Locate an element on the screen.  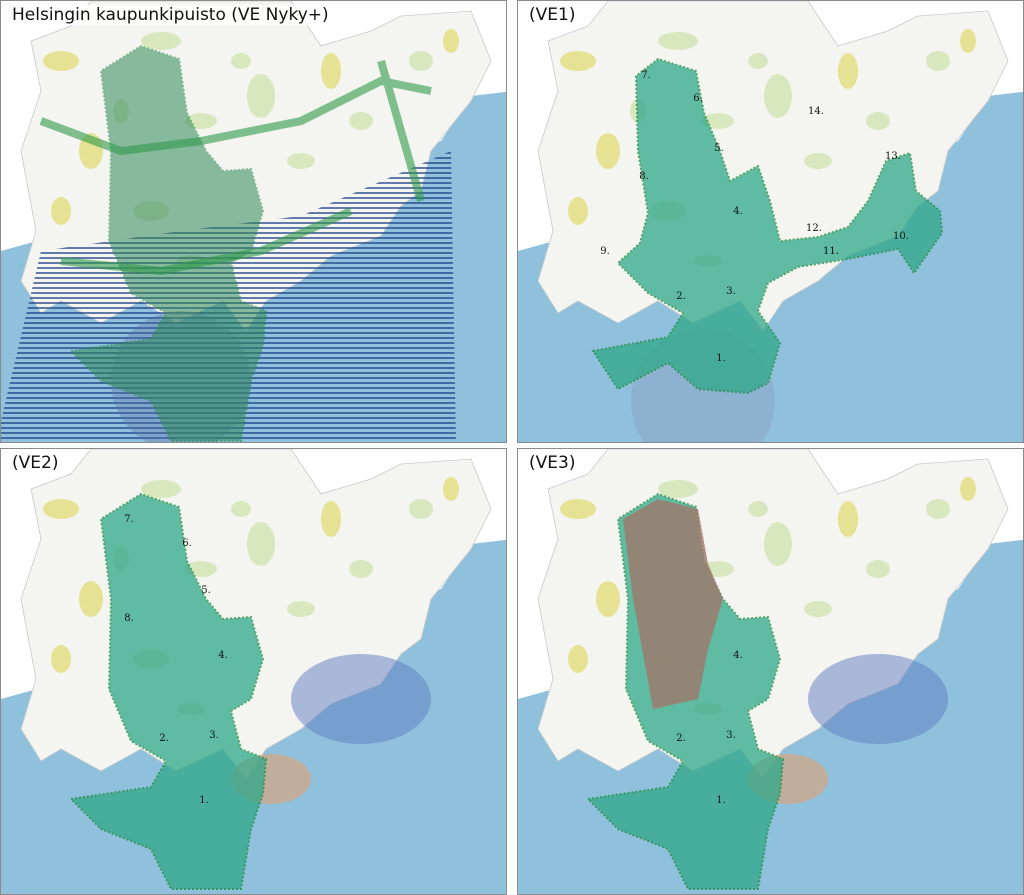
area-number: 11. is located at coordinates (831, 251).